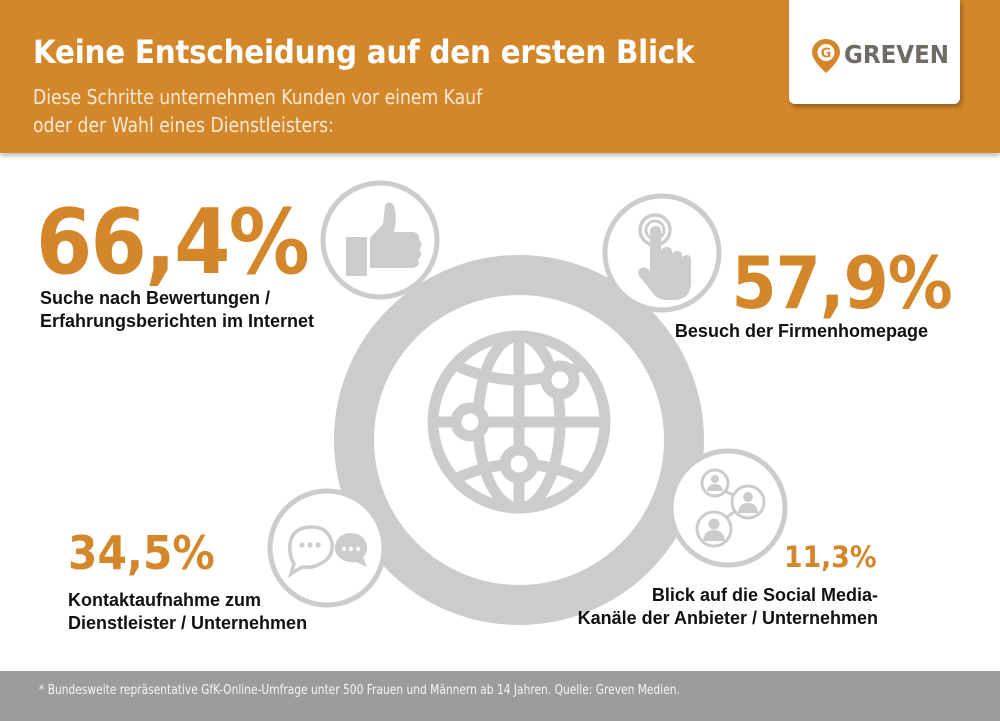 The height and width of the screenshot is (721, 1000). I want to click on stat-contact-value: 34,5%, so click(141, 553).